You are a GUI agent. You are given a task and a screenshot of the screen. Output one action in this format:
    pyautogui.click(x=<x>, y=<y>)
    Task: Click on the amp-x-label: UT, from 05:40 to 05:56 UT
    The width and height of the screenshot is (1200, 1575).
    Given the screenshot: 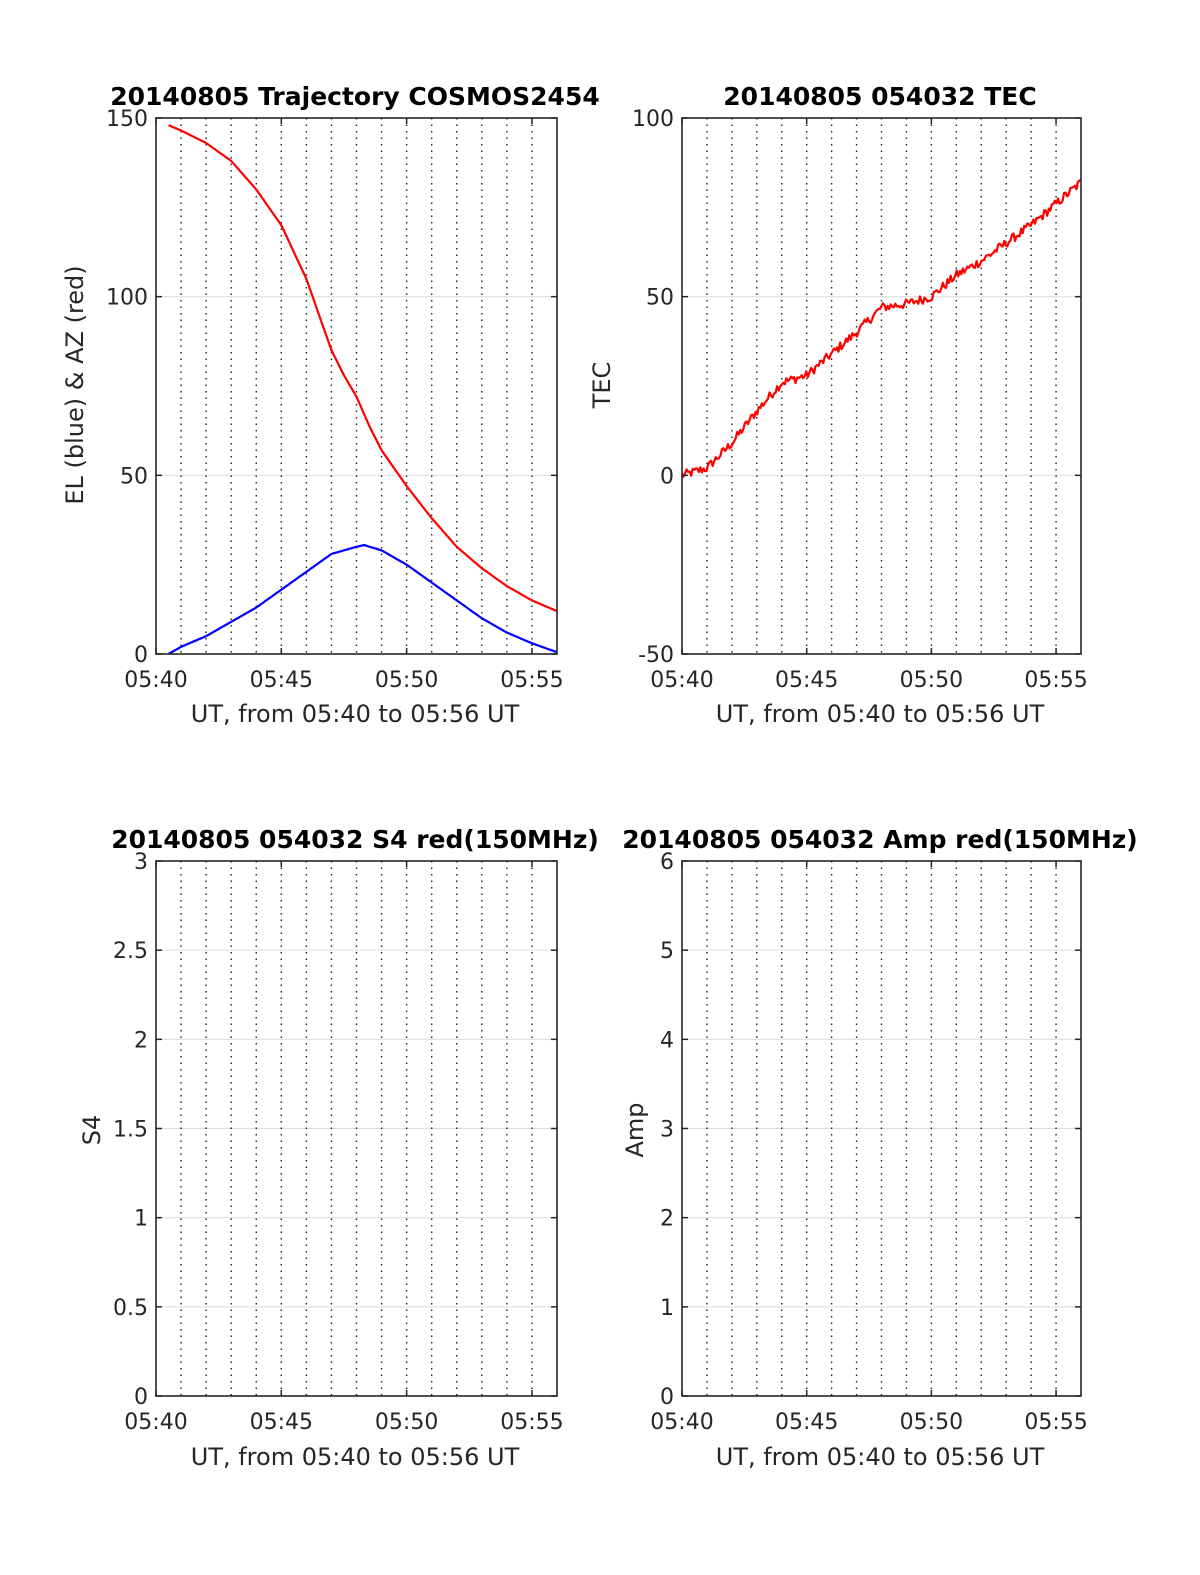 What is the action you would take?
    pyautogui.click(x=880, y=1457)
    